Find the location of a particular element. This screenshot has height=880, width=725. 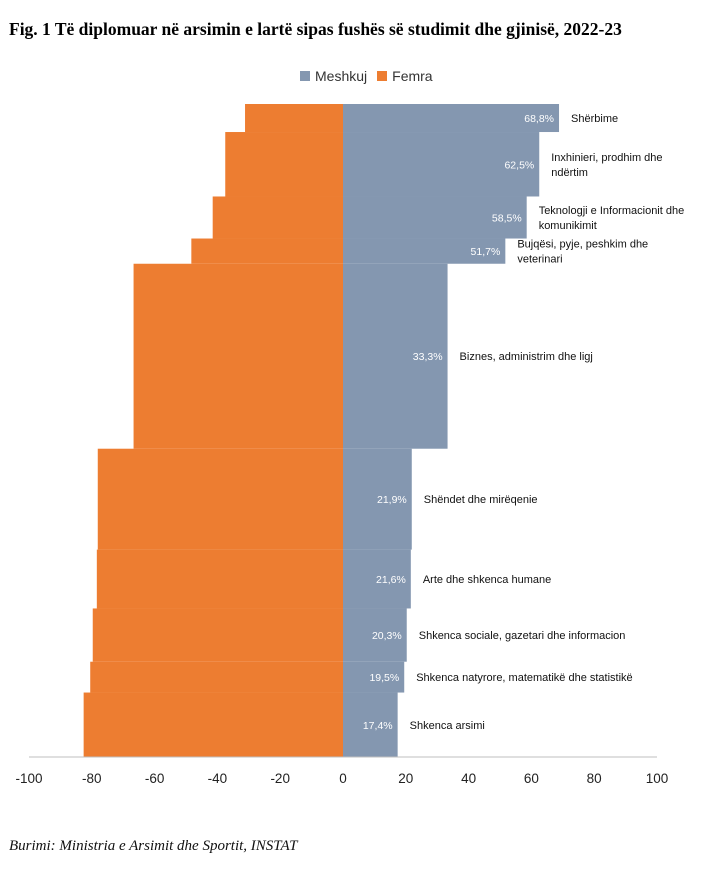

x-tick-label: 20 is located at coordinates (405, 778).